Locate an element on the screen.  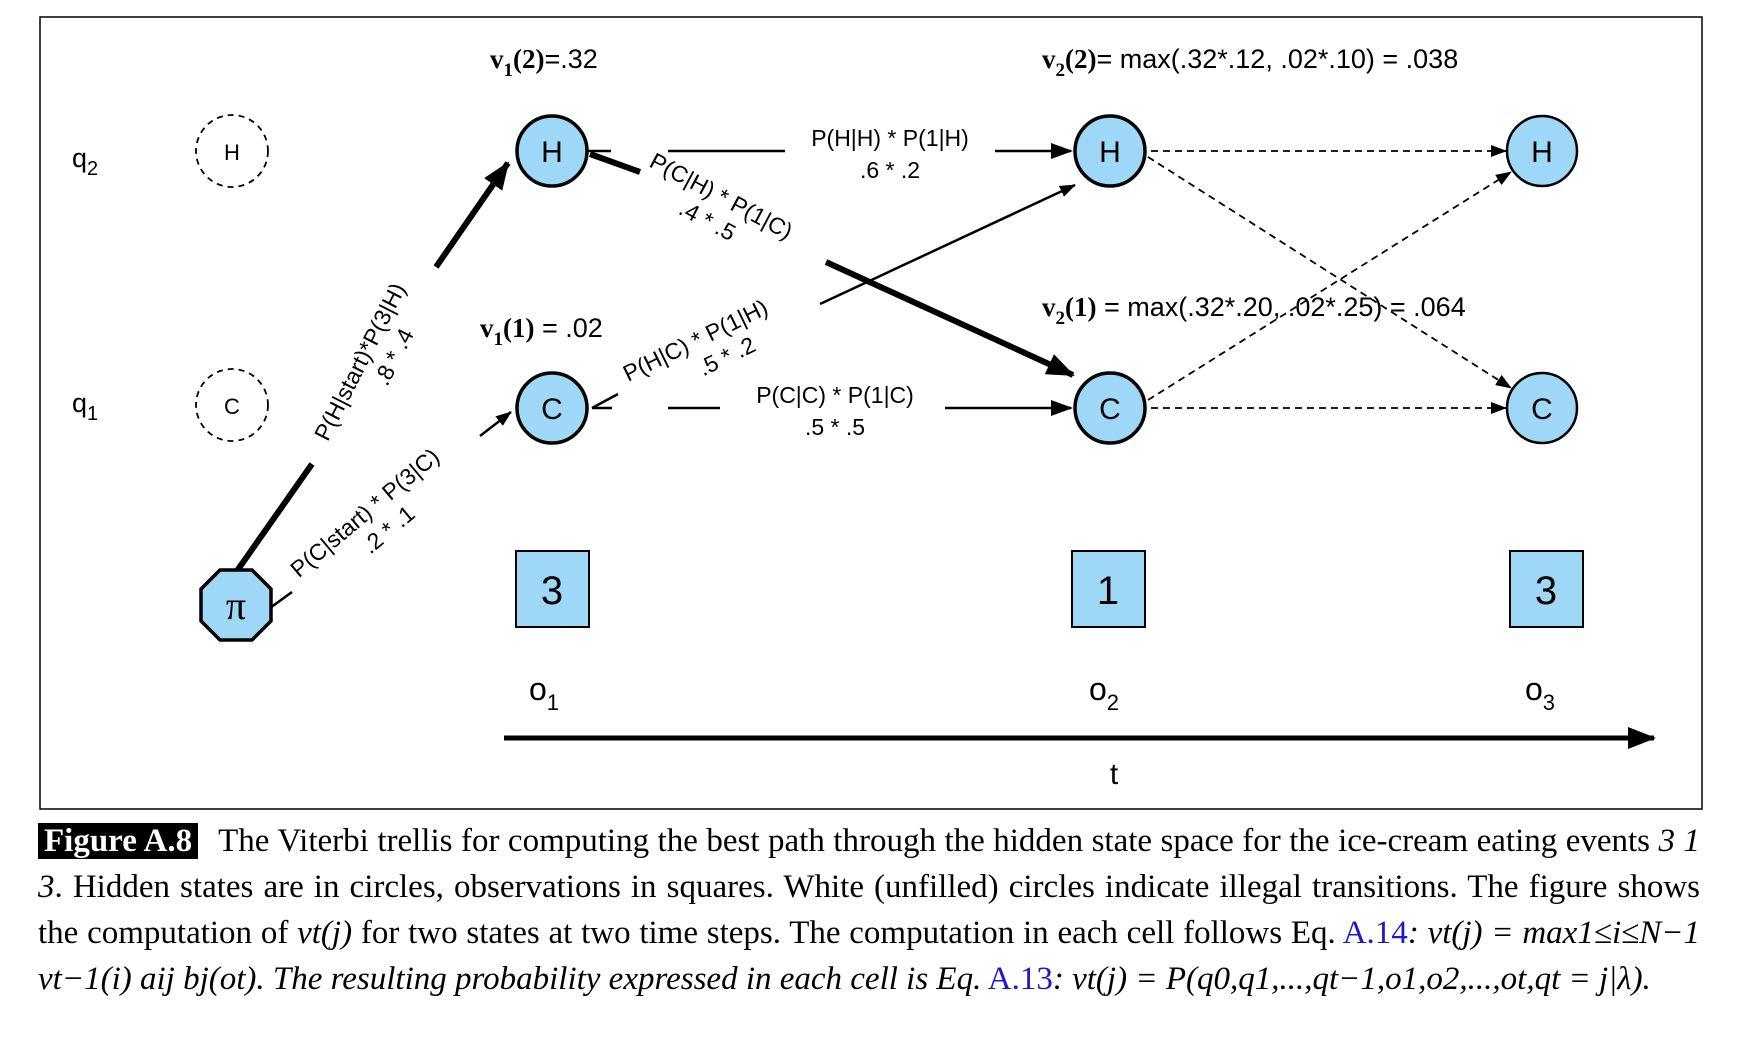
observation-box-1: 3 is located at coordinates (552, 589).